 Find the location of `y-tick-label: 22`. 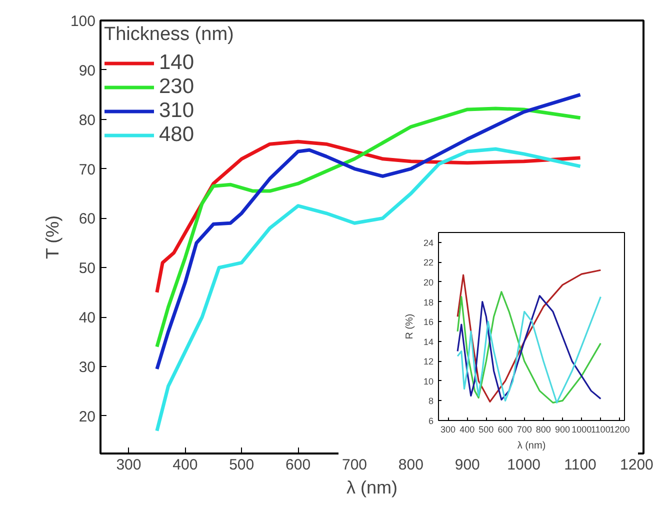

y-tick-label: 22 is located at coordinates (428, 263).